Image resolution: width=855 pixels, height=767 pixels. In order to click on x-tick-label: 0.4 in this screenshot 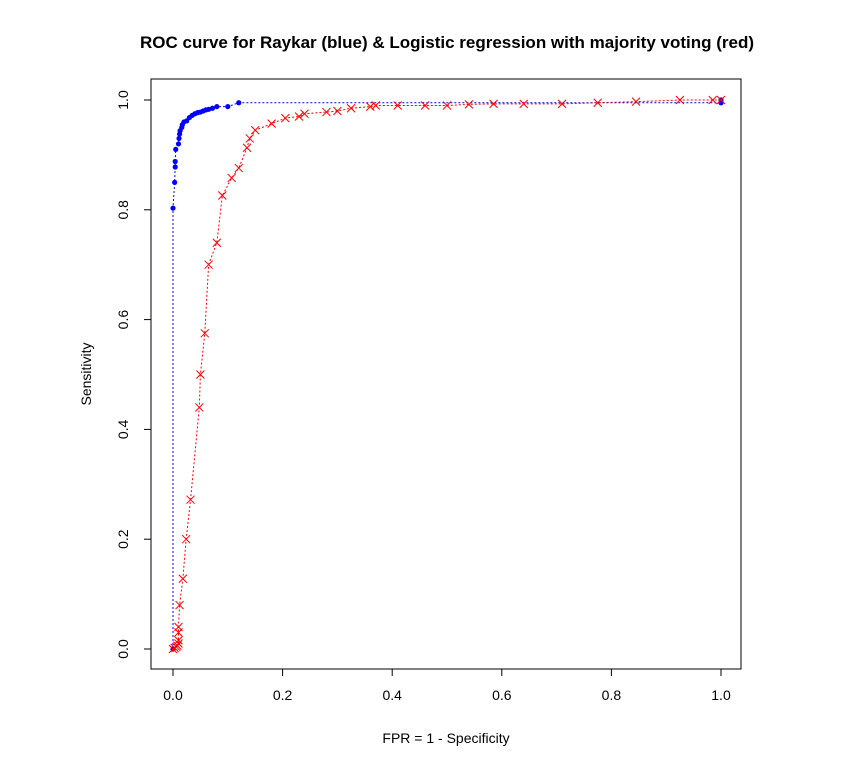, I will do `click(392, 695)`.